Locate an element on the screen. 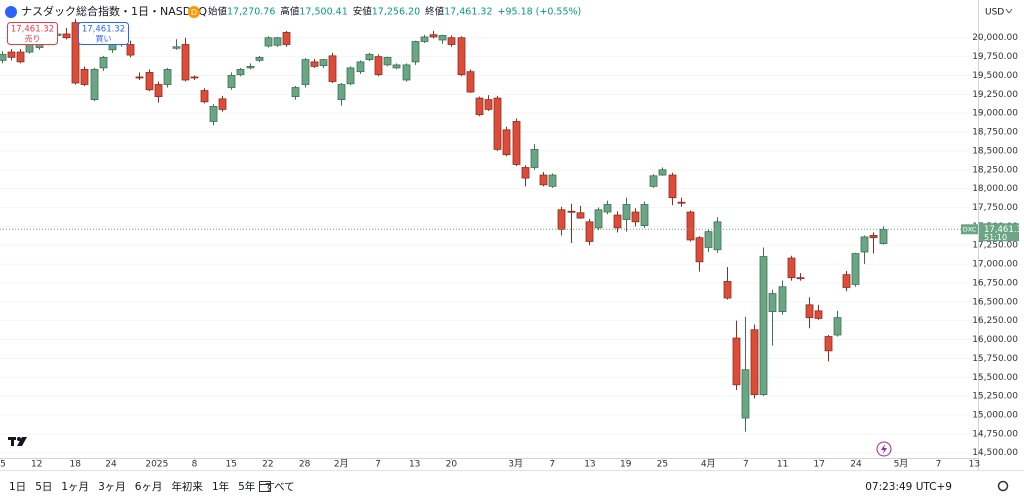 The width and height of the screenshot is (1024, 501). y-tick-label: 14,500.00 is located at coordinates (995, 453).